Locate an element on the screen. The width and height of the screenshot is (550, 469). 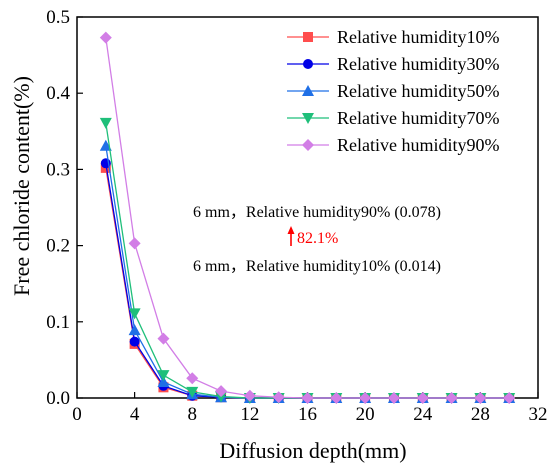
x-tick-label: 0 is located at coordinates (77, 414).